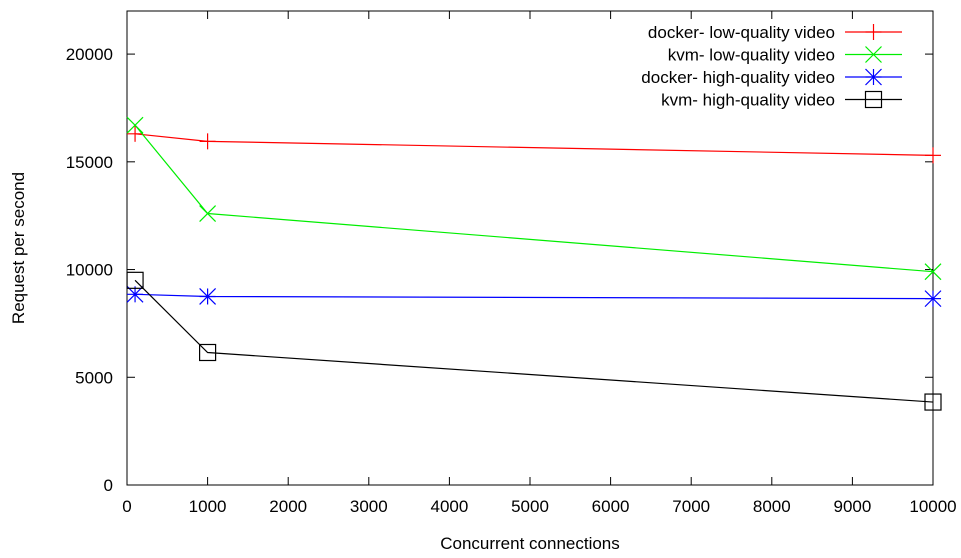 The width and height of the screenshot is (961, 558). What do you see at coordinates (449, 506) in the screenshot?
I see `x-tick-label: 4000` at bounding box center [449, 506].